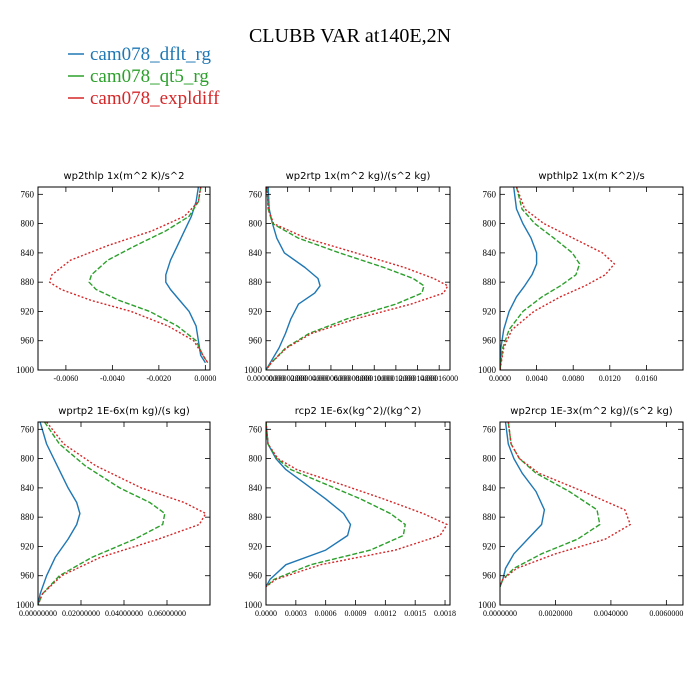 The height and width of the screenshot is (700, 700). I want to click on x-tick-label: 0.0060000, so click(666, 613).